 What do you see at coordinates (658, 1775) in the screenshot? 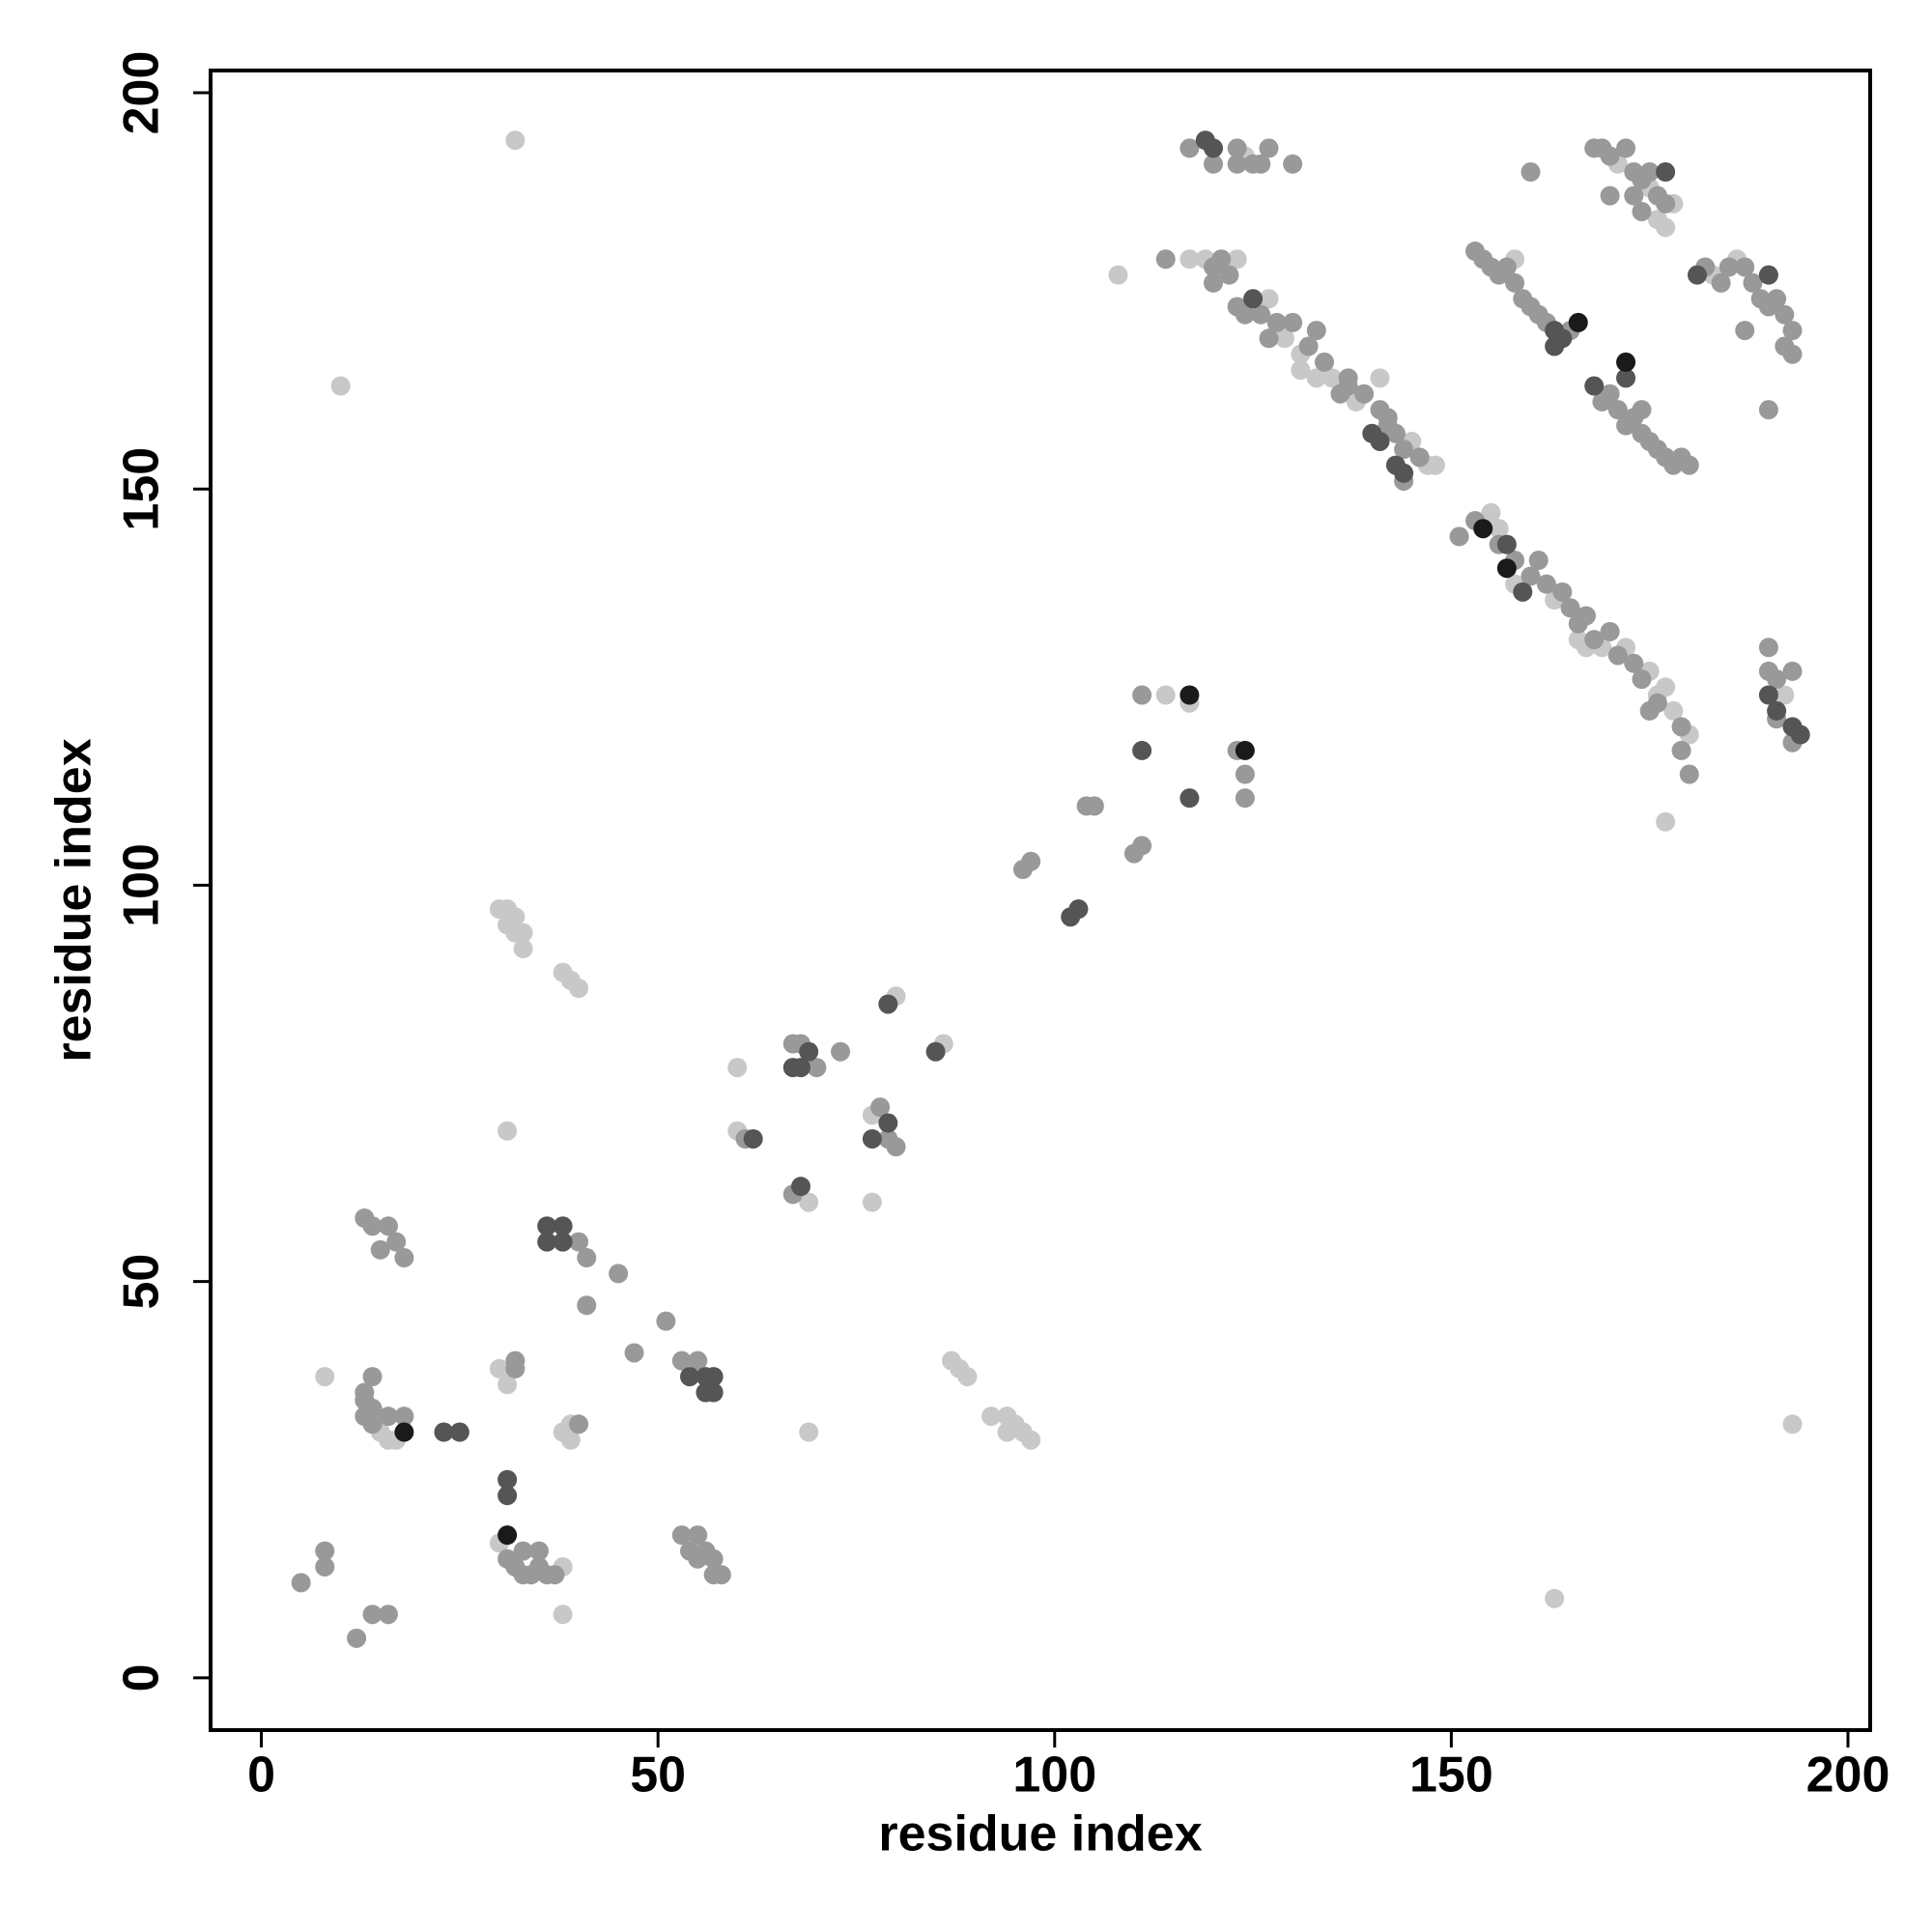
I see `x-tick-label: 50` at bounding box center [658, 1775].